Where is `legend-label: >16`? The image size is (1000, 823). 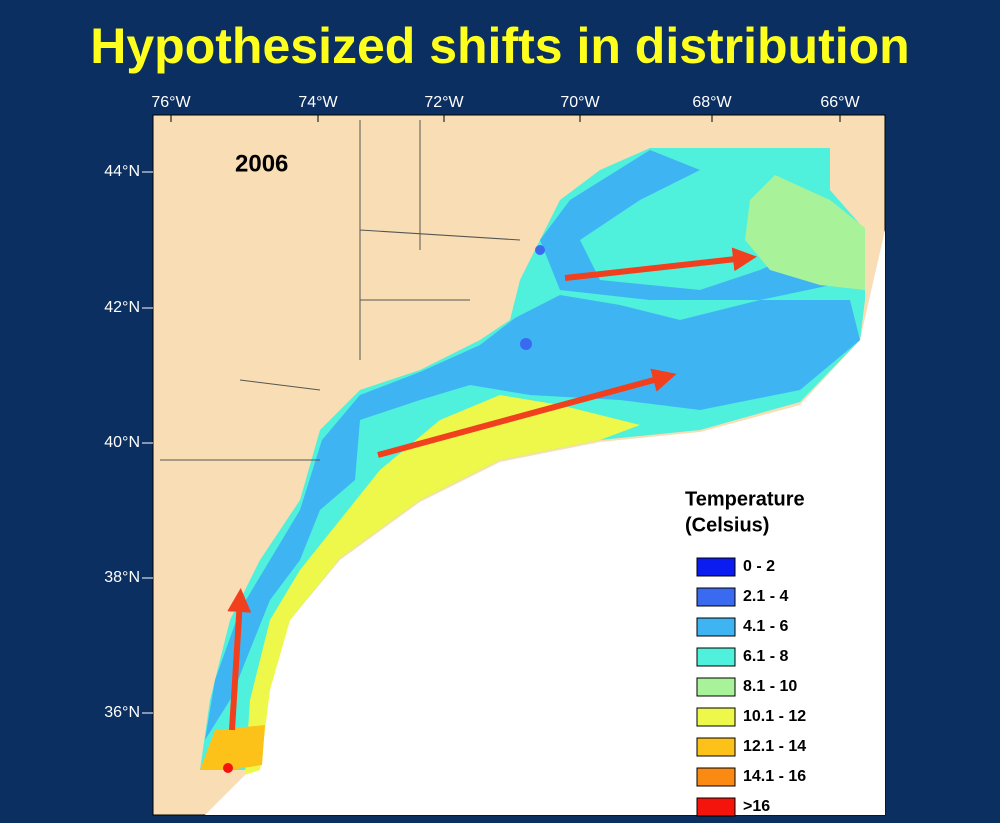 legend-label: >16 is located at coordinates (756, 806).